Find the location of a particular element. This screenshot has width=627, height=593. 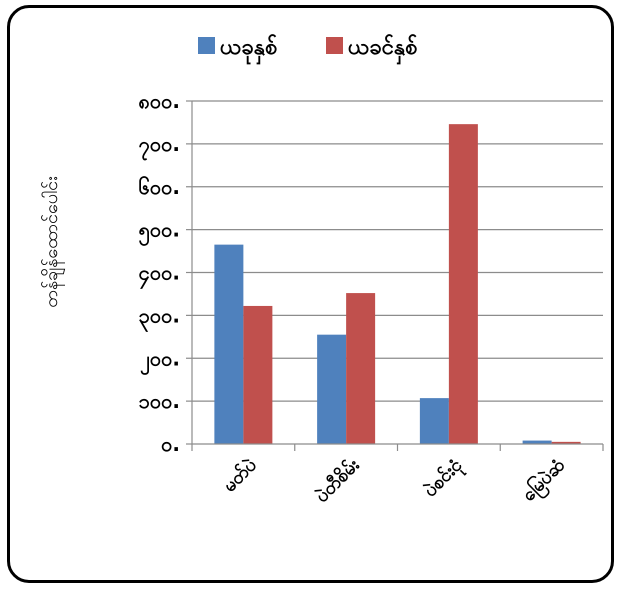

y-tick-label: ၁၀၀. is located at coordinates (159, 401).